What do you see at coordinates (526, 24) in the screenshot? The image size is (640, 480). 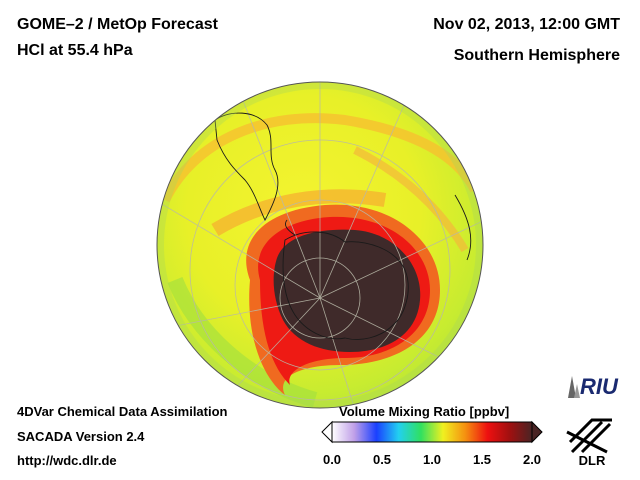 I see `forecast-date: Nov 02, 2013, 12:00 GMT` at bounding box center [526, 24].